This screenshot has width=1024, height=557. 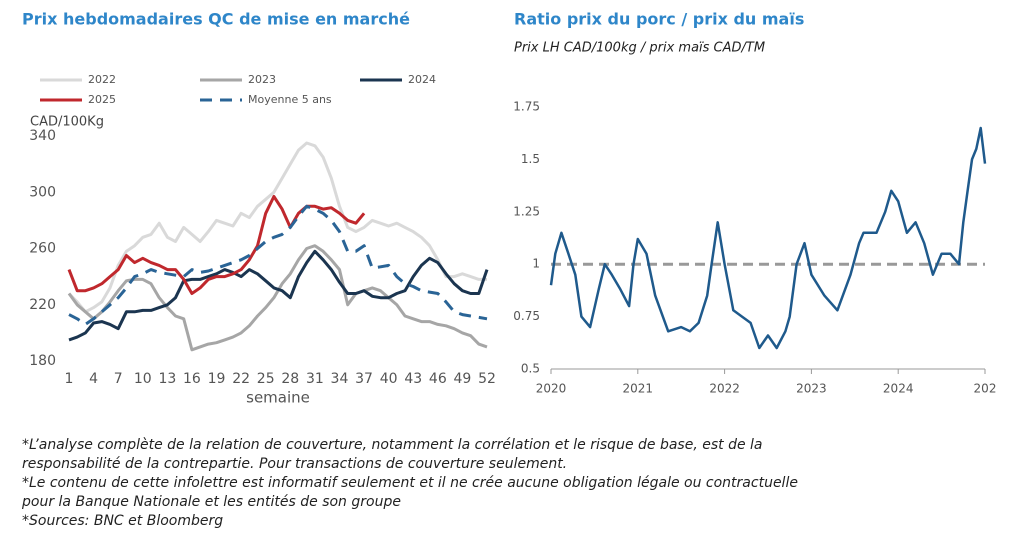 I want to click on y-tick-label: 1.25, so click(x=526, y=211).